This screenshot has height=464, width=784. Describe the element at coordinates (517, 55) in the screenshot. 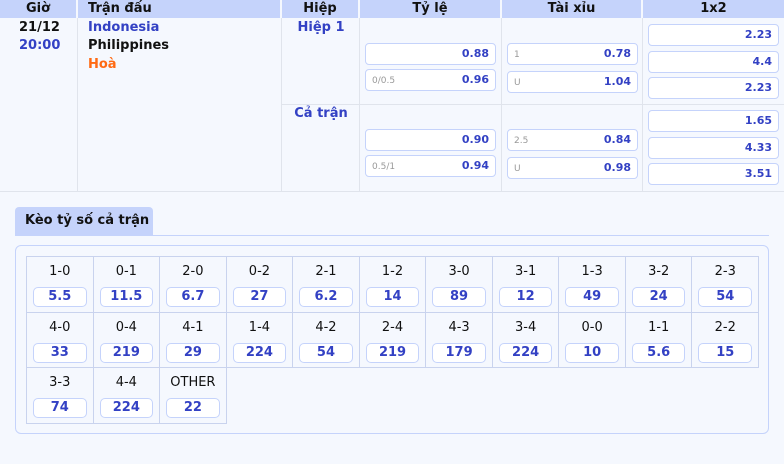

I see `line-label: 1` at that location.